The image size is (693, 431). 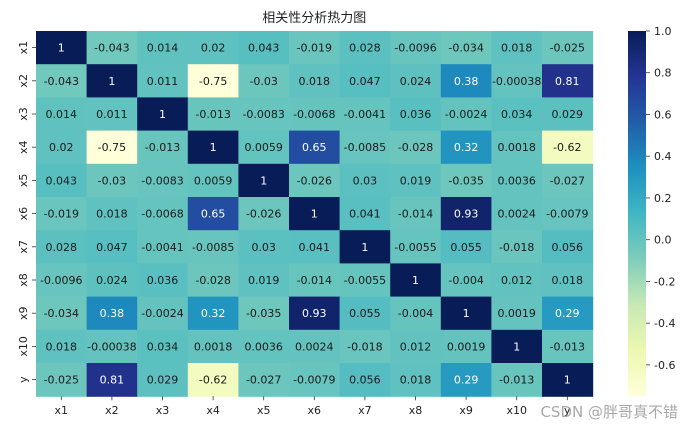 I want to click on heatmap-cell-label-x3-x9: -0.0024, so click(x=466, y=114).